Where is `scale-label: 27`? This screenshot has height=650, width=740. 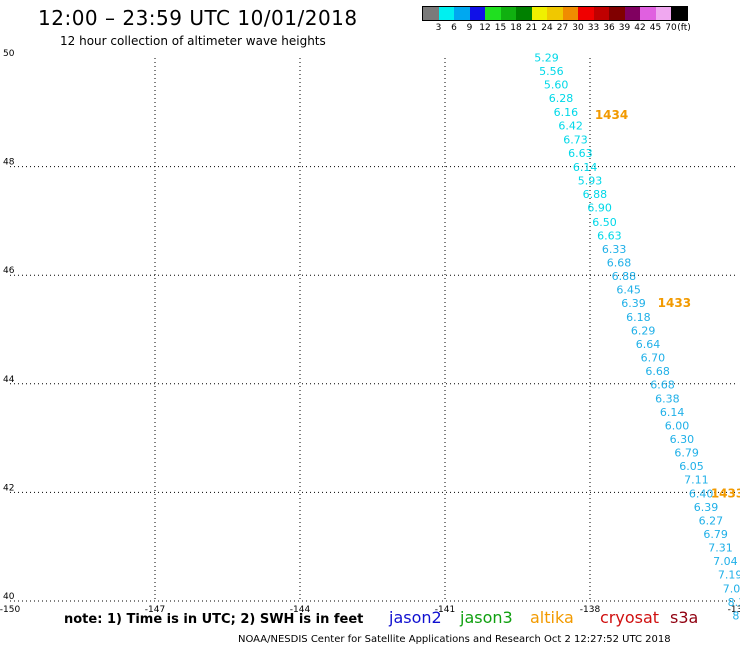
scale-label: 27 is located at coordinates (562, 28).